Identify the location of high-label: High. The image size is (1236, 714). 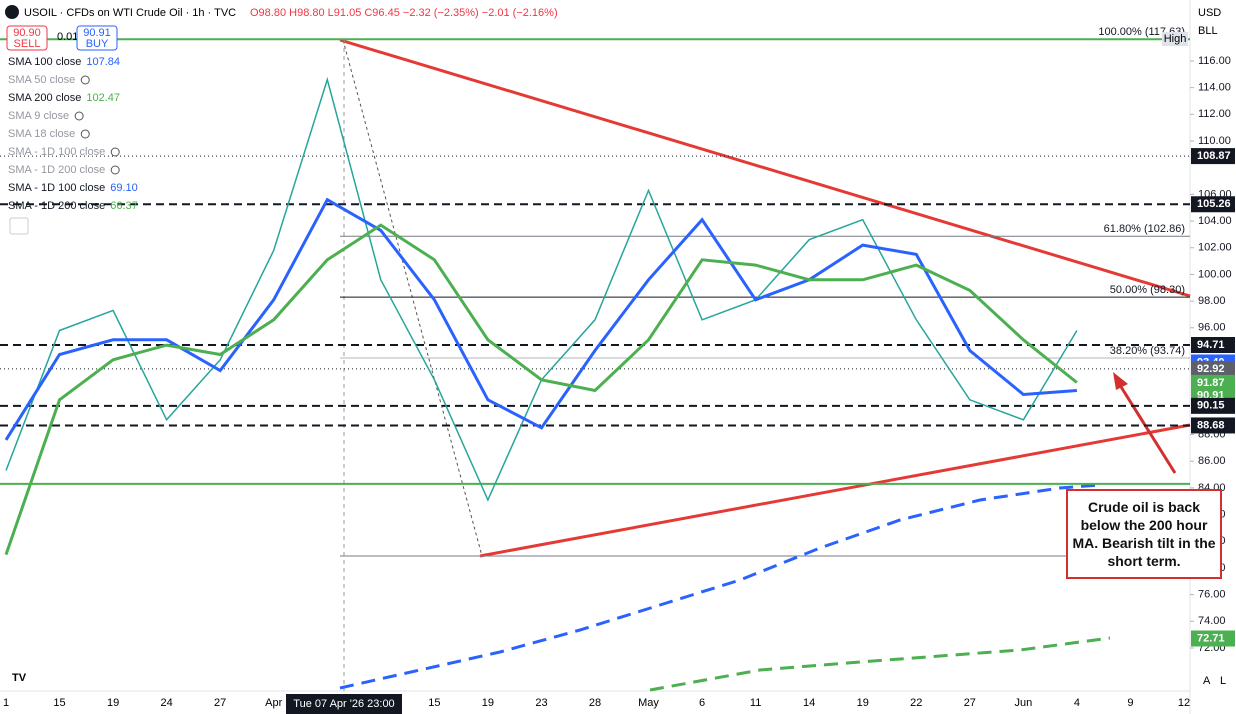
(1175, 39).